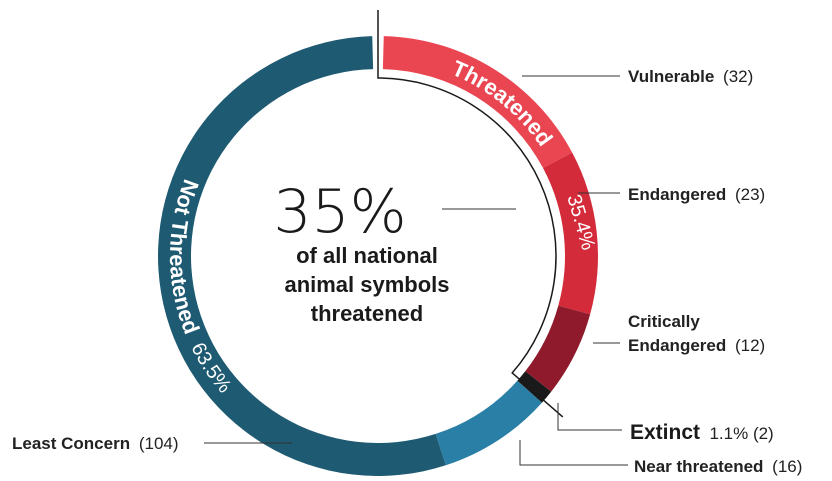  Describe the element at coordinates (488, 423) in the screenshot. I see `slice-near-threatened` at that location.